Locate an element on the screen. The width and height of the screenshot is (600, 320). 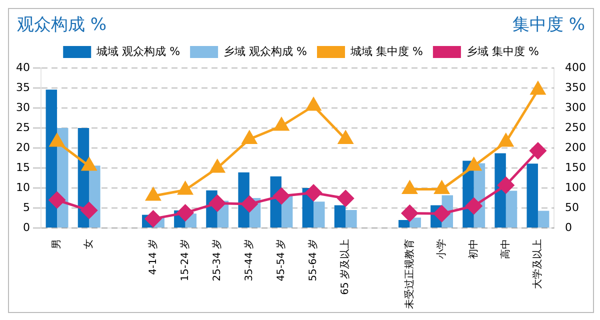
y2-tick-label: 300 is located at coordinates (575, 107).